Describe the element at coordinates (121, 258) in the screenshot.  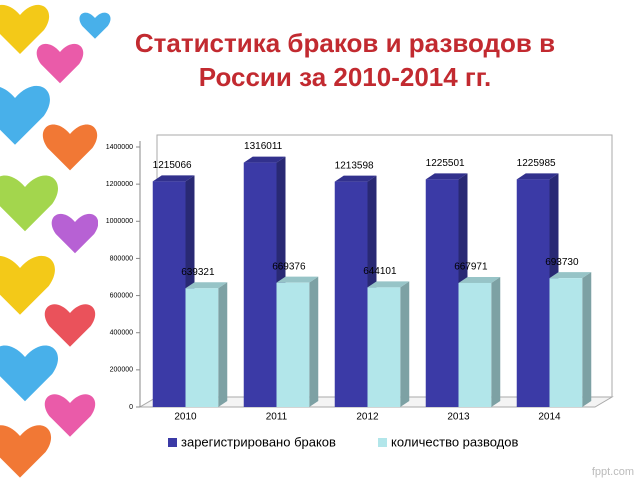
I see `y-tick-label: 800000` at that location.